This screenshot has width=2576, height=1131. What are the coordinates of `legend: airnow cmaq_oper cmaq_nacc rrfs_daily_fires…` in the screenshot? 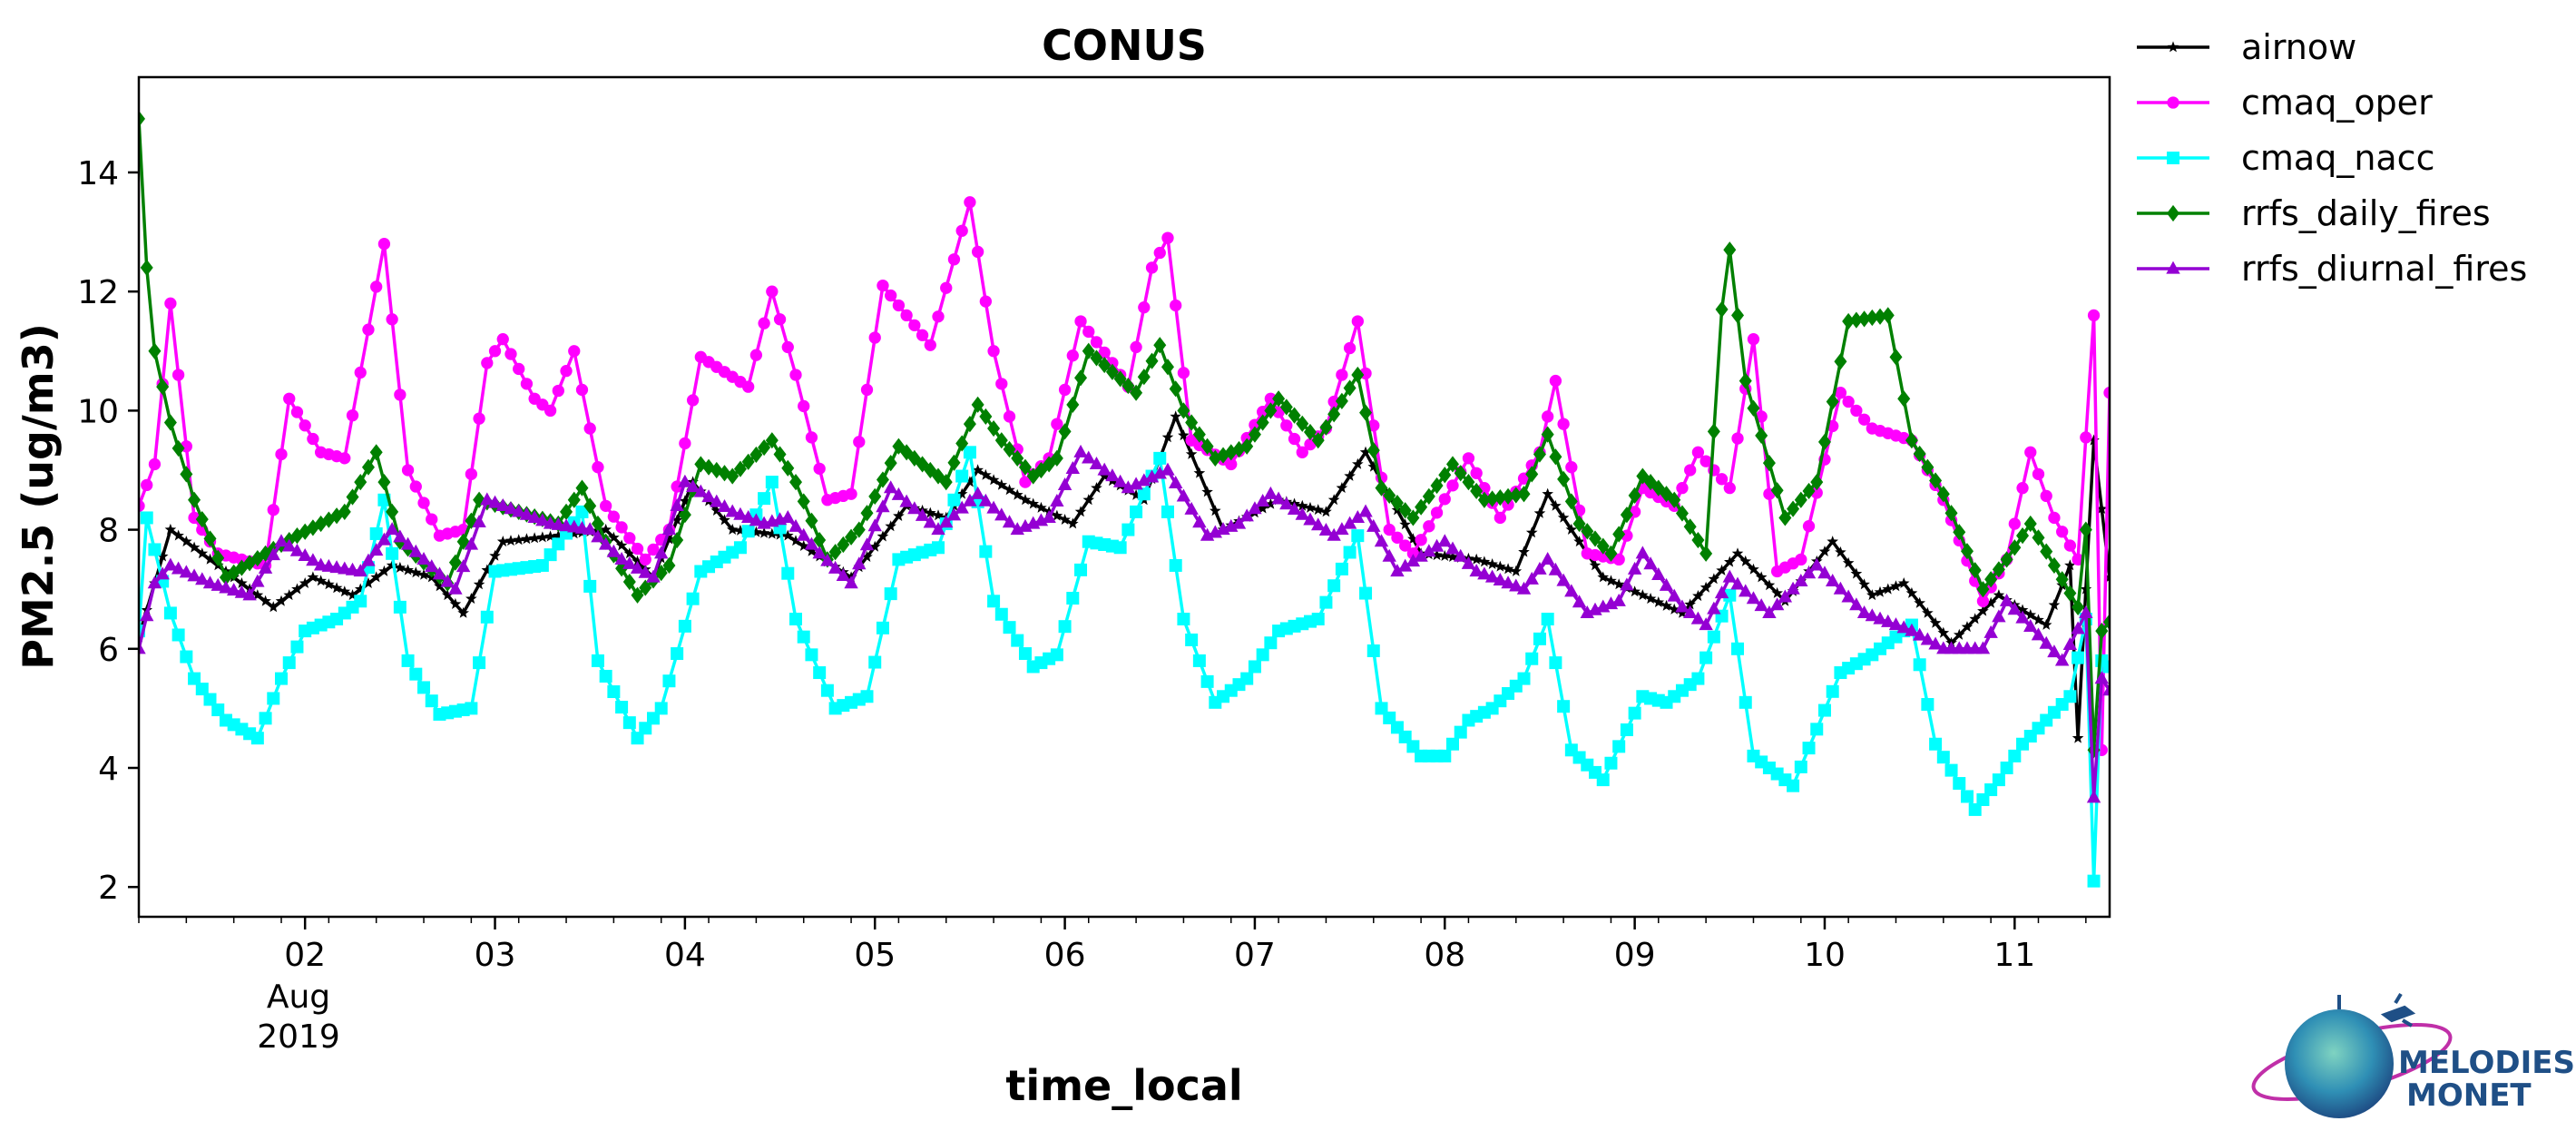 It's located at (2332, 158).